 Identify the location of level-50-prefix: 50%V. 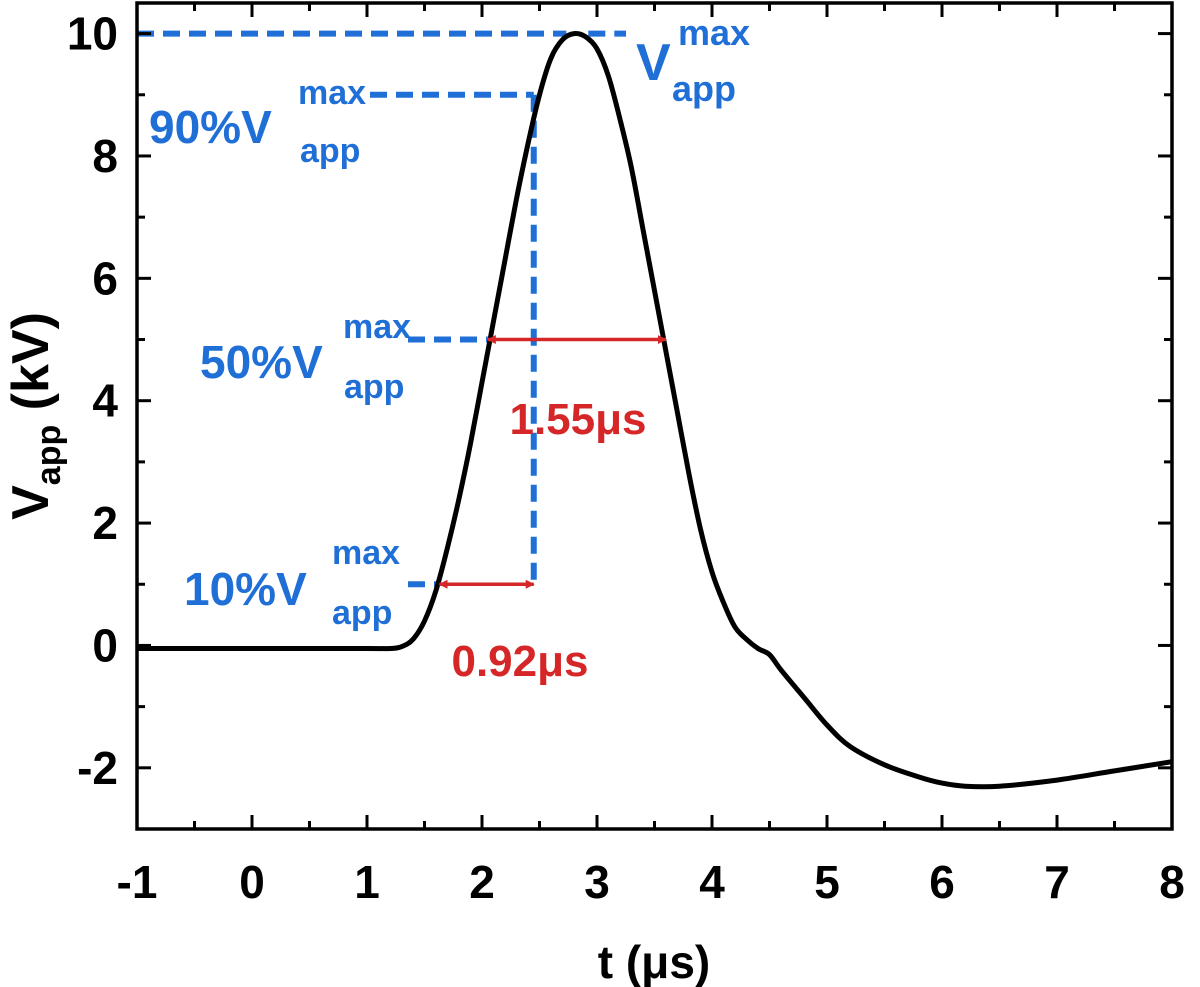
(261, 362).